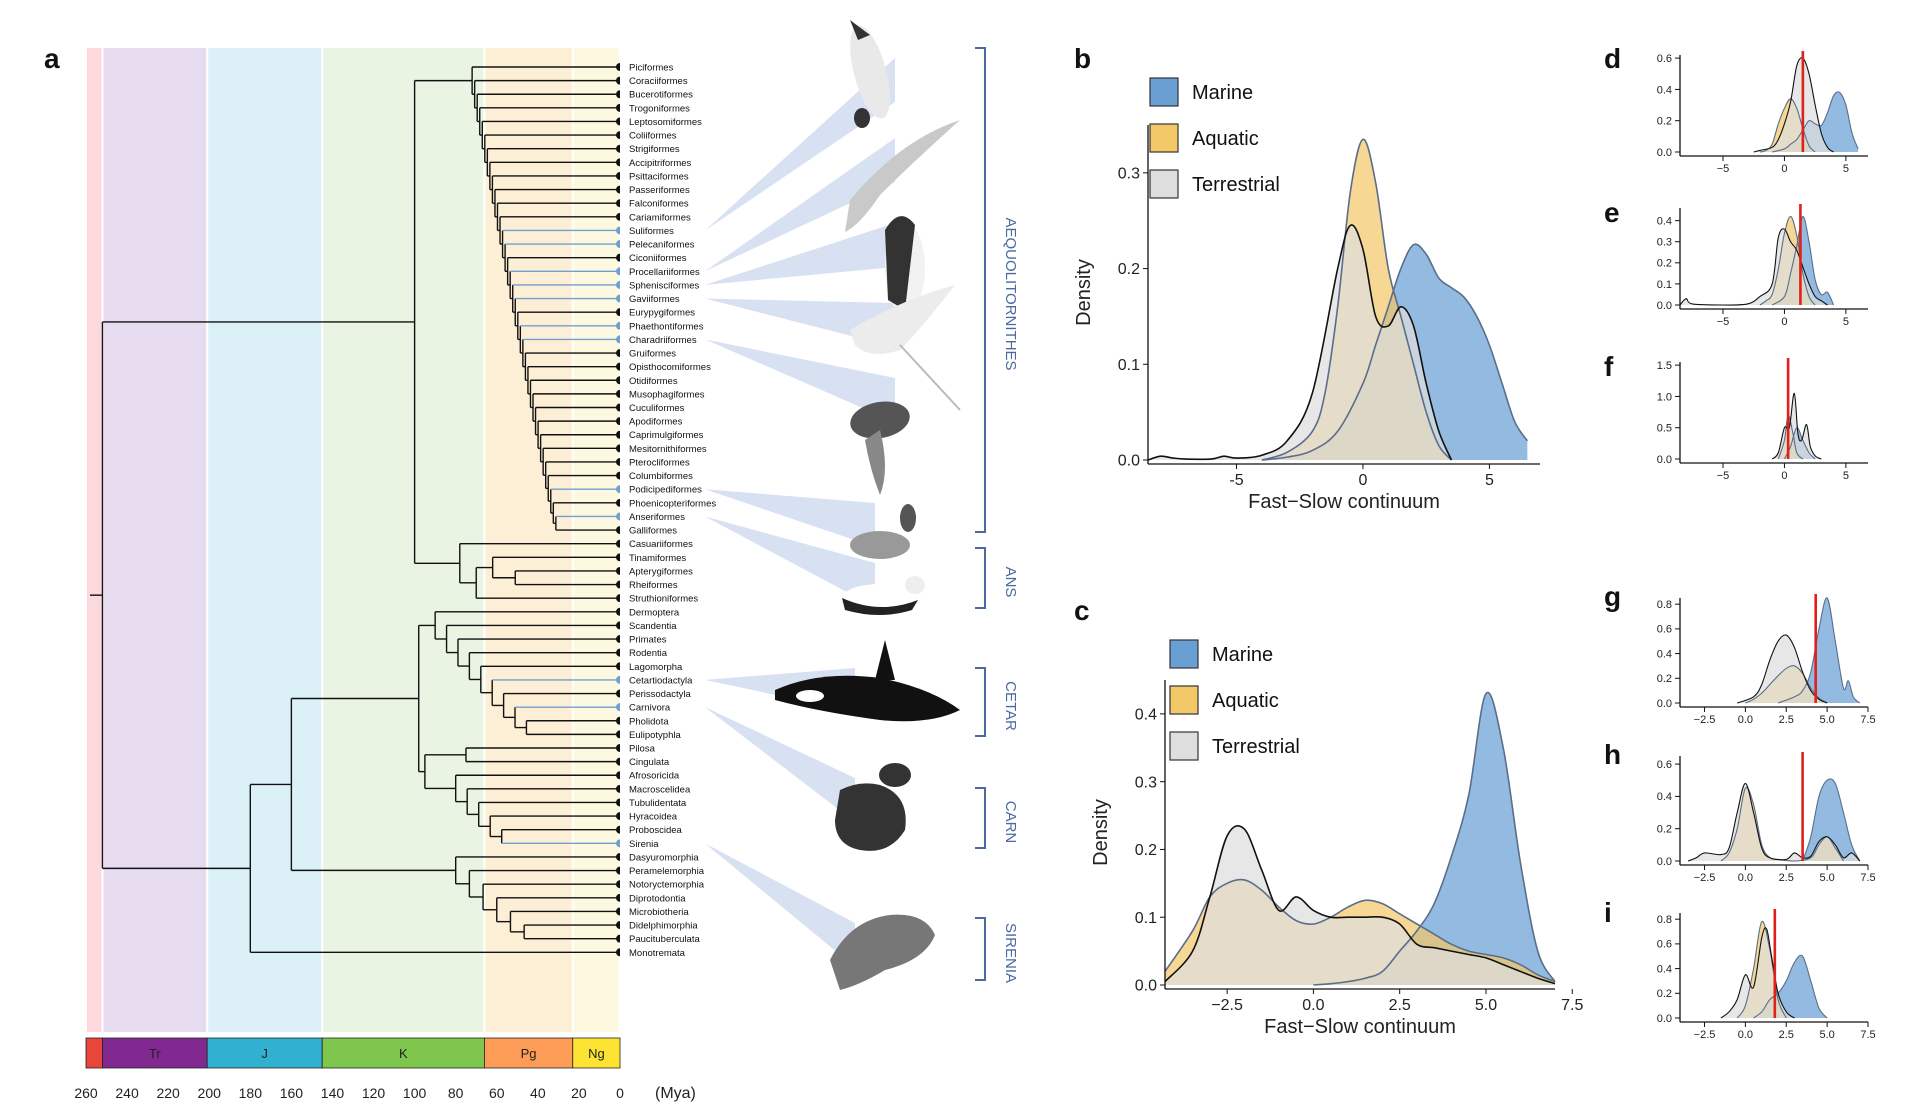 The width and height of the screenshot is (1920, 1110). Describe the element at coordinates (1434, 838) in the screenshot. I see `density-marine` at that location.